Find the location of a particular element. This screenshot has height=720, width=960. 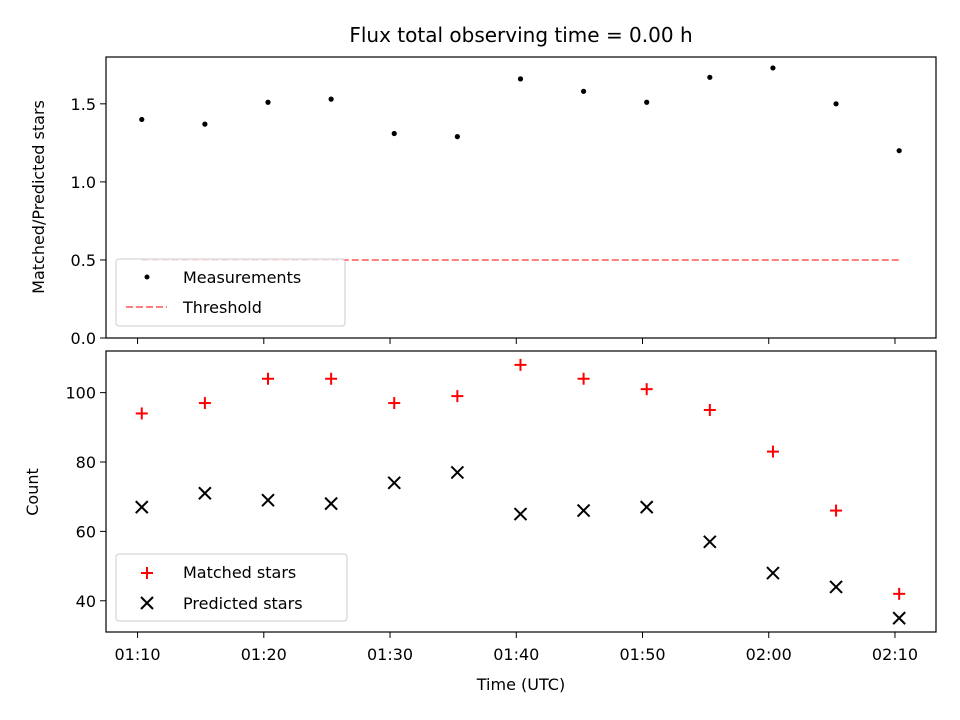

bottom-x-tick-label: 01:40 is located at coordinates (516, 654).